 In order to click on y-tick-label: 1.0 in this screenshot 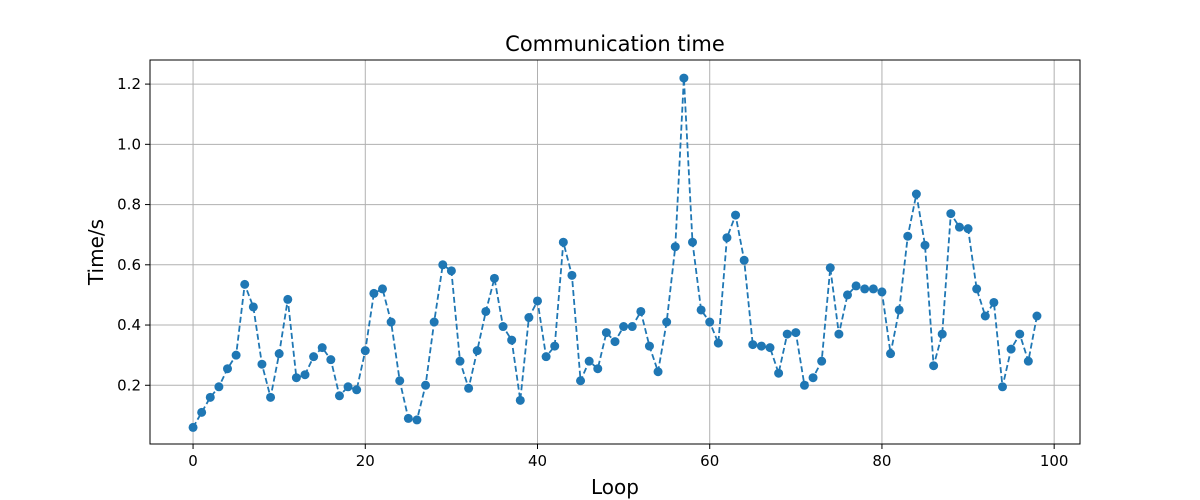, I will do `click(129, 144)`.